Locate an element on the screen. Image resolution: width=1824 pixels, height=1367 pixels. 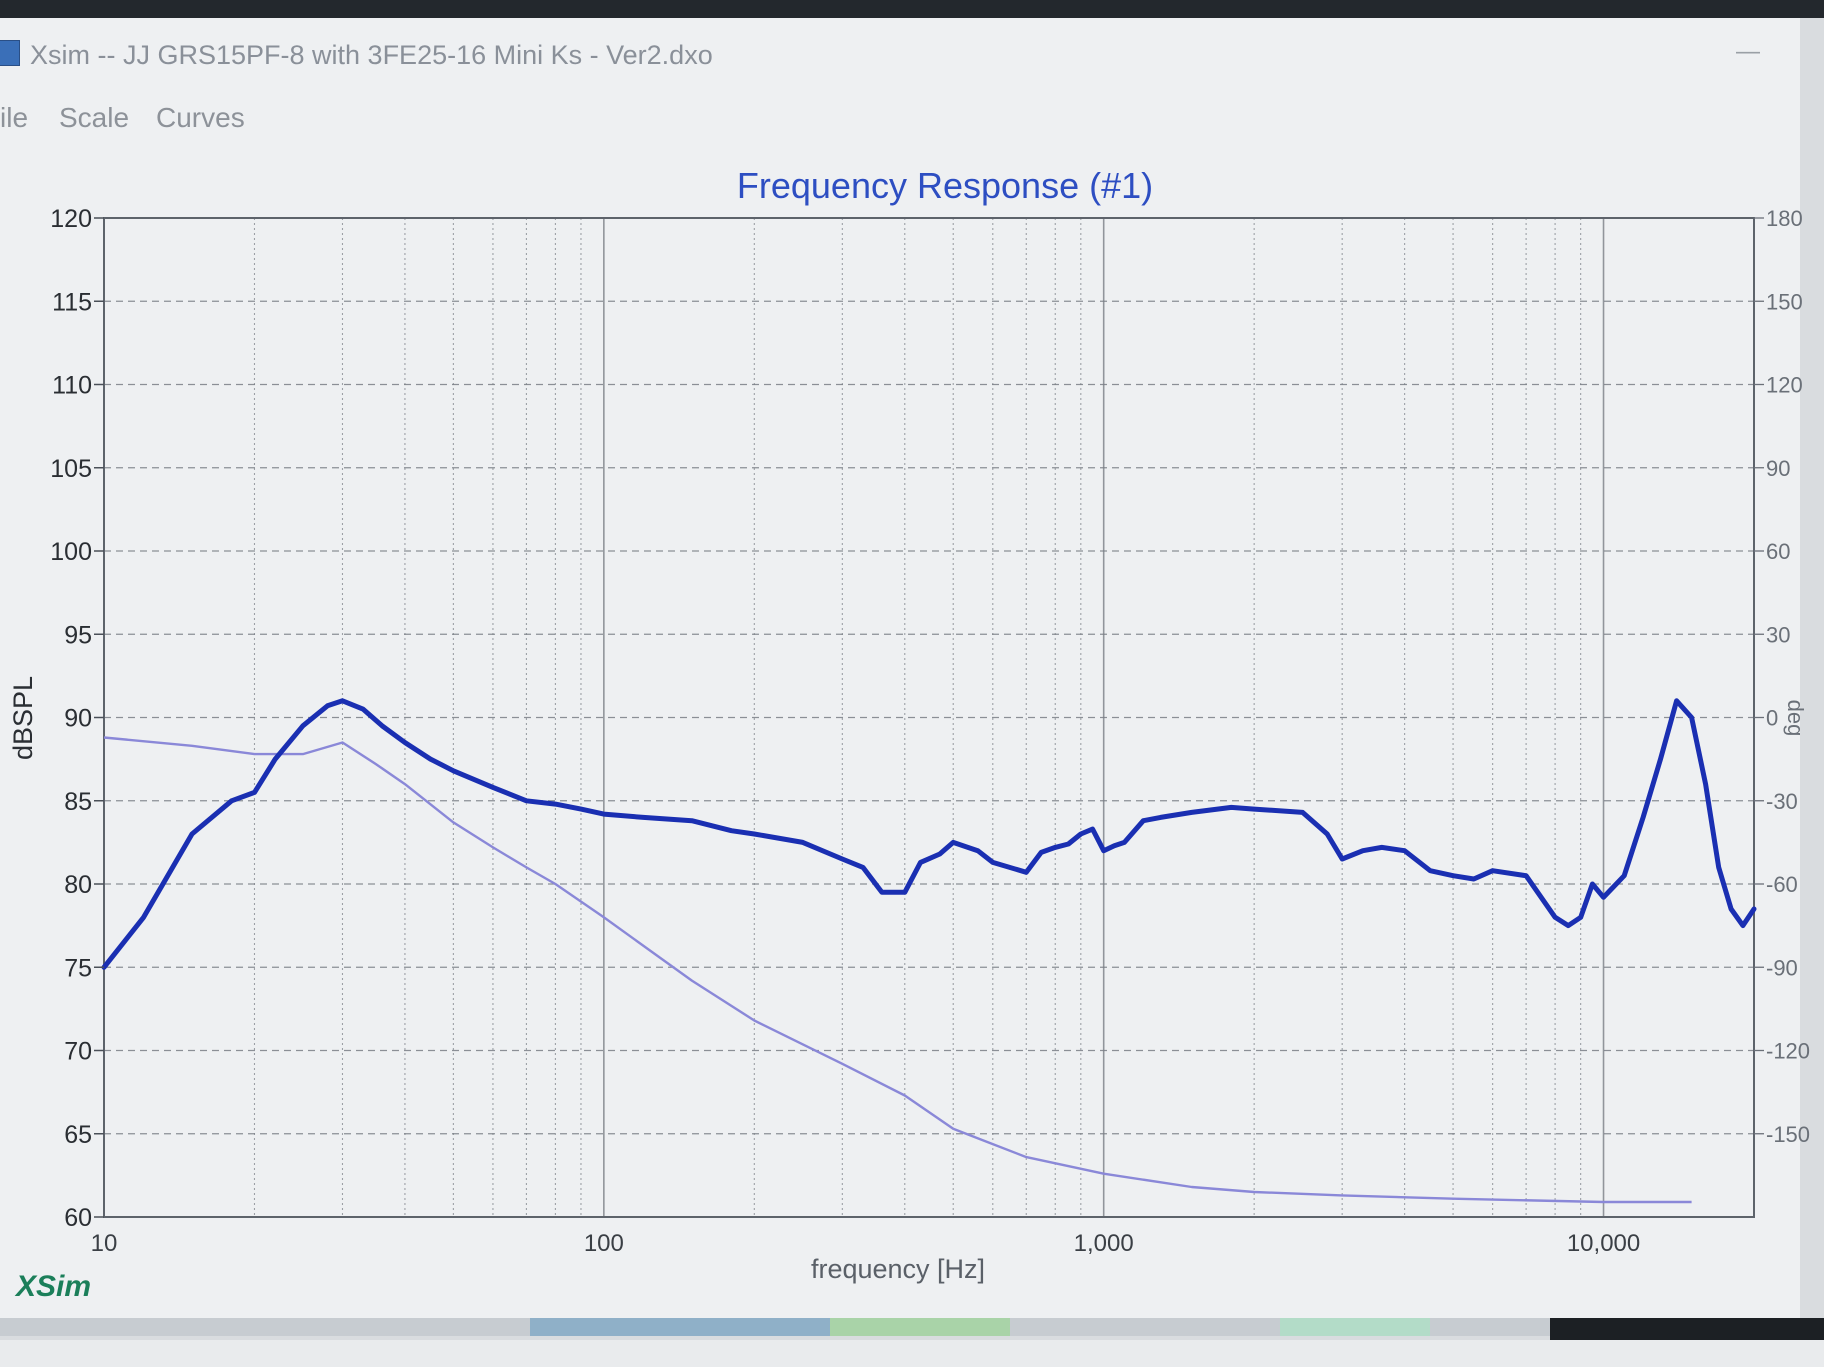
y-tick-label: 100 is located at coordinates (71, 552).